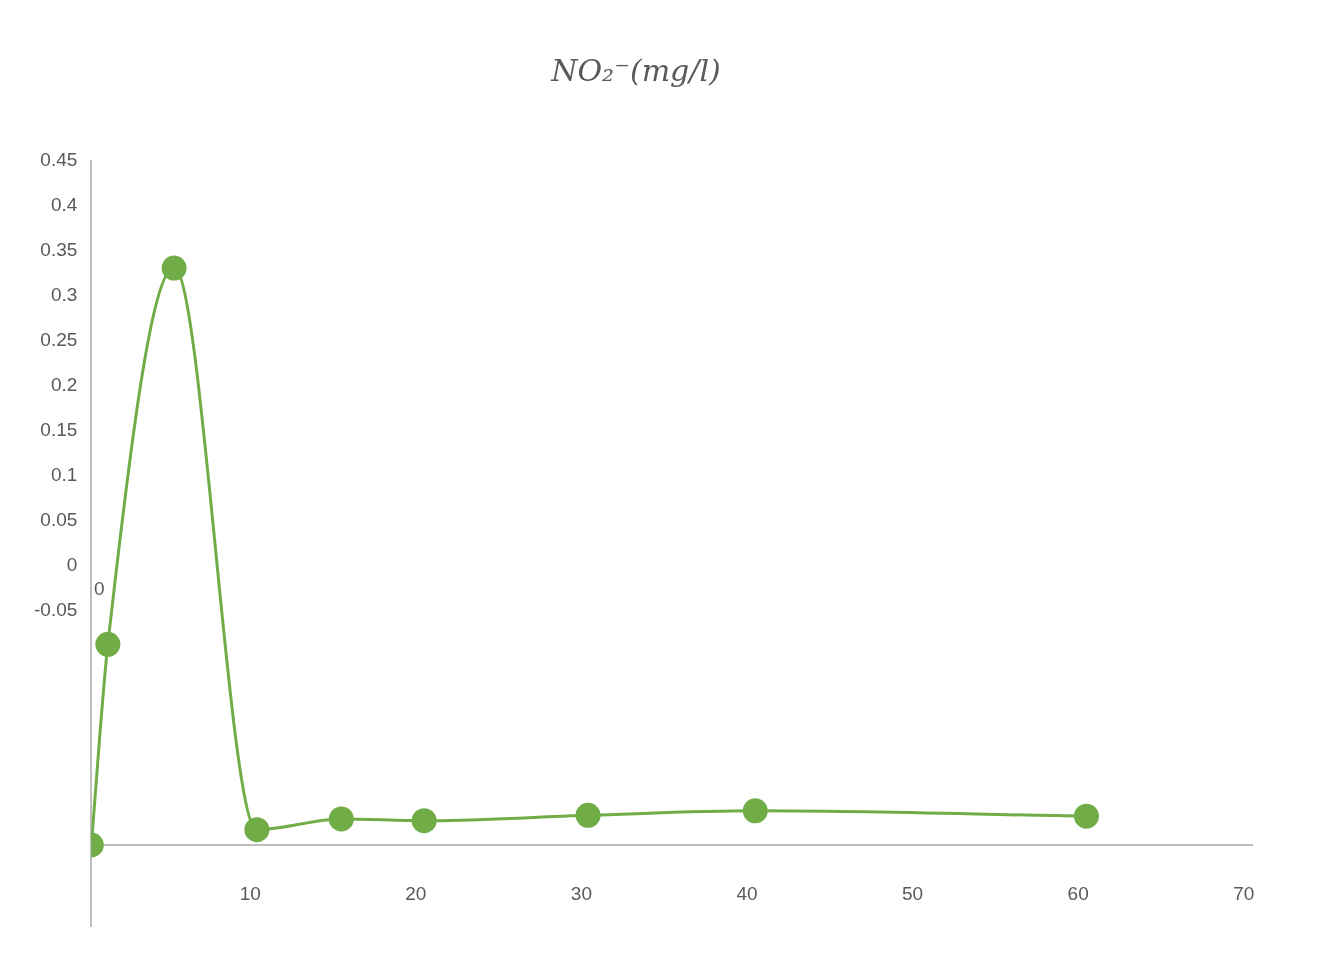  I want to click on y-tick-label: 0.3, so click(64, 295).